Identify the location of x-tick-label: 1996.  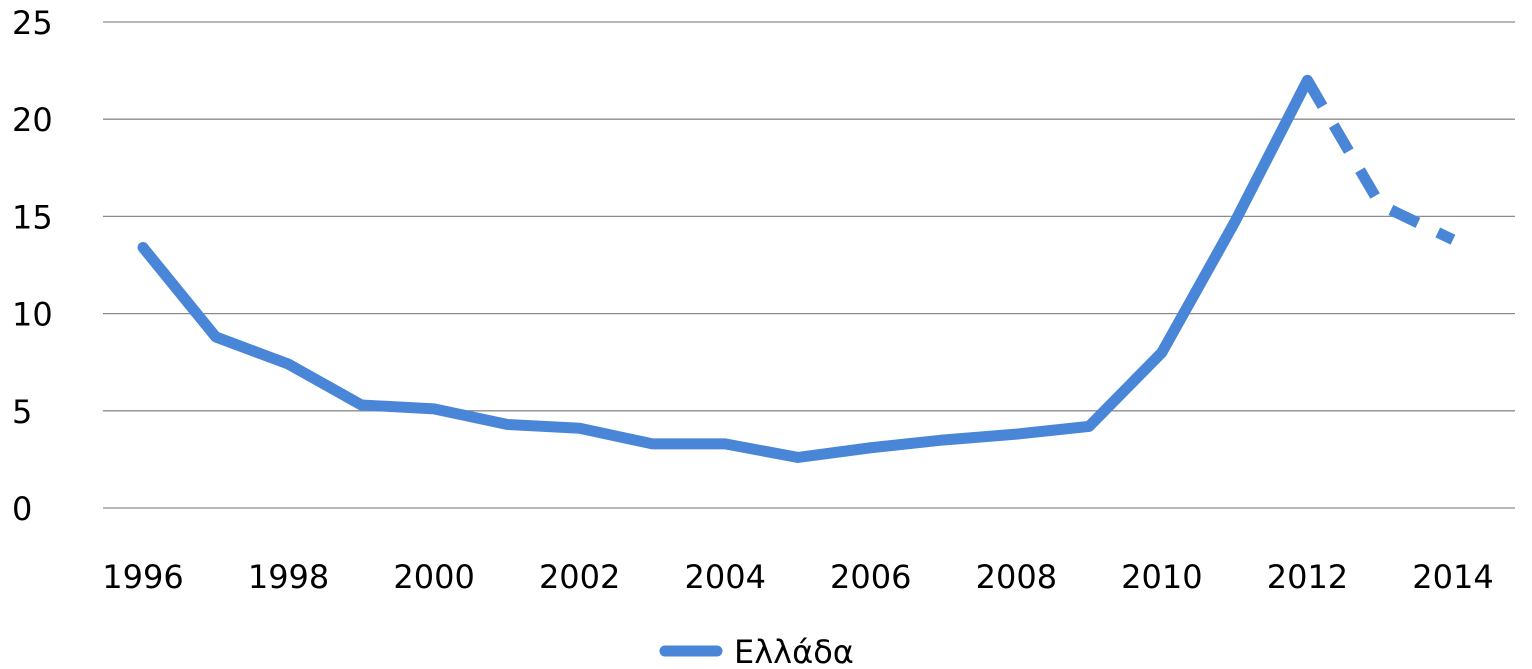
(142, 577).